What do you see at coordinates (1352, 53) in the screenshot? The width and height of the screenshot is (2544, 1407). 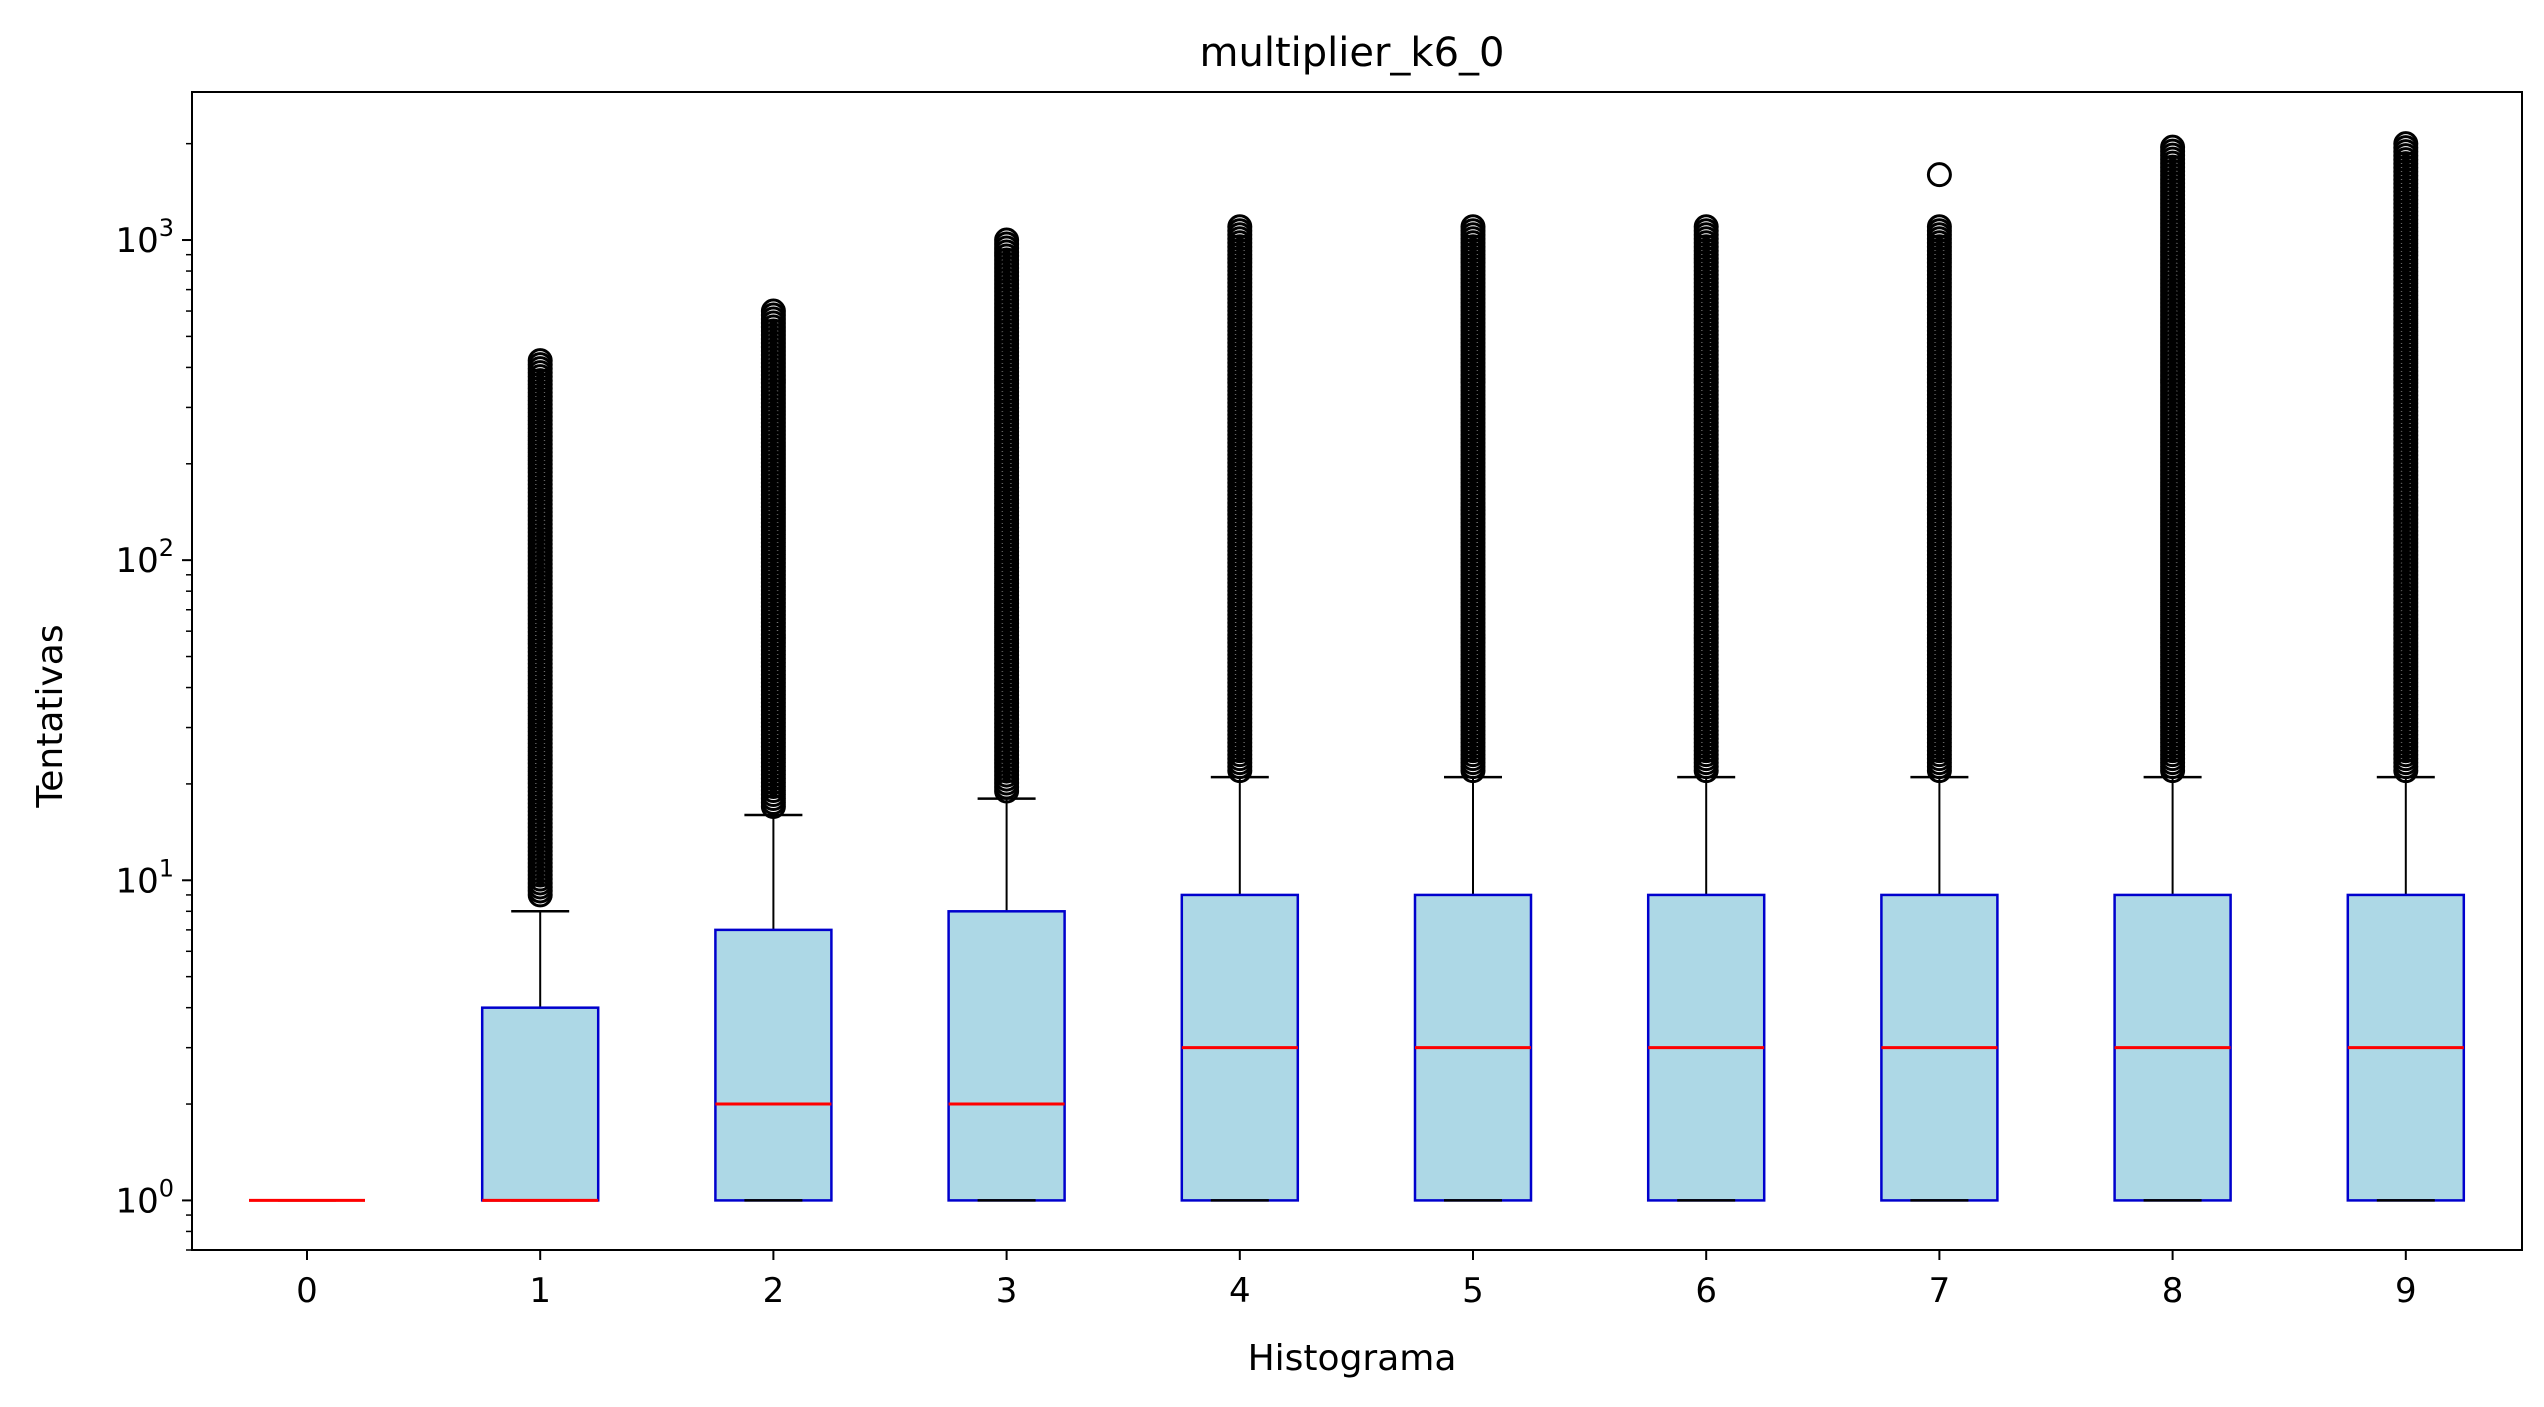 I see `chart-title: multiplier_k6_0` at bounding box center [1352, 53].